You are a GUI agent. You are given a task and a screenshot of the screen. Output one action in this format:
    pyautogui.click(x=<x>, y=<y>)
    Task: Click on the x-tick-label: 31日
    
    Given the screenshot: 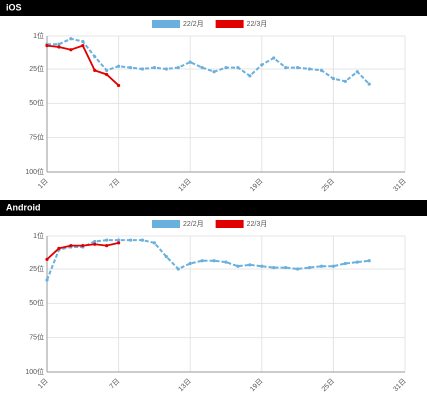 What is the action you would take?
    pyautogui.click(x=400, y=185)
    